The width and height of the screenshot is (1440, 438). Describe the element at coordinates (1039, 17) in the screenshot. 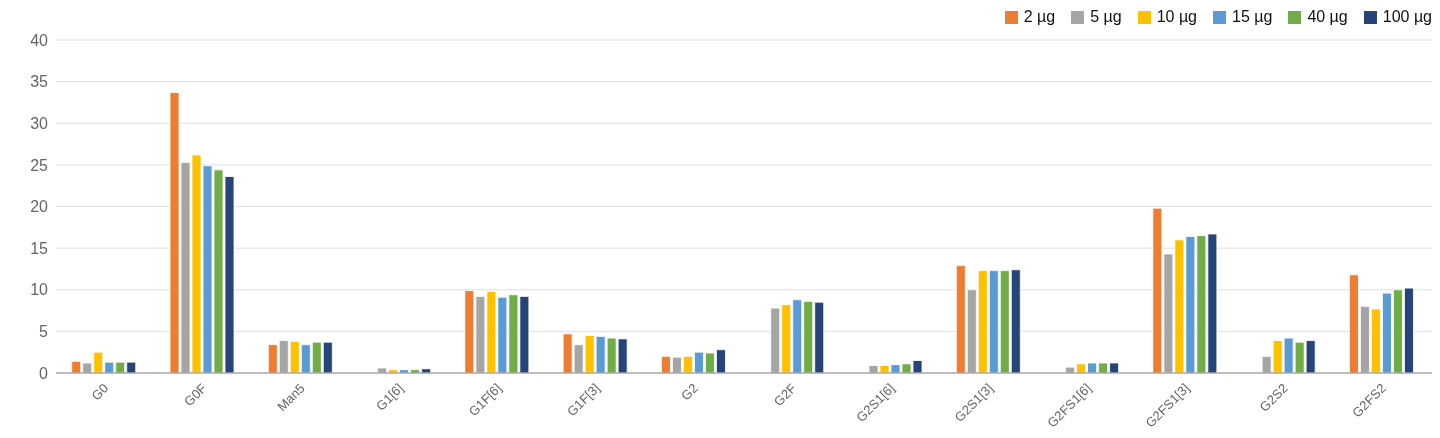

I see `legend-label: 2 µg` at that location.